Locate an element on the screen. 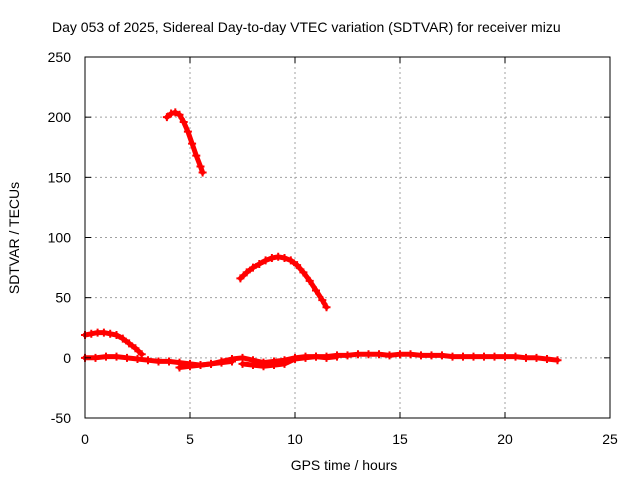 This screenshot has height=480, width=640. x-axis-label: GPS time / hours is located at coordinates (344, 465).